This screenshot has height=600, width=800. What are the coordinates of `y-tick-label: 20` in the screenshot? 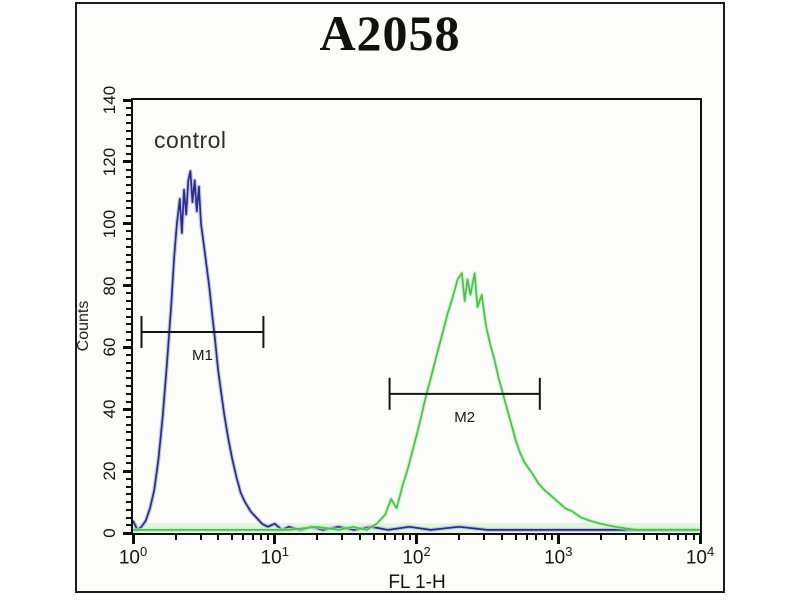 It's located at (109, 471).